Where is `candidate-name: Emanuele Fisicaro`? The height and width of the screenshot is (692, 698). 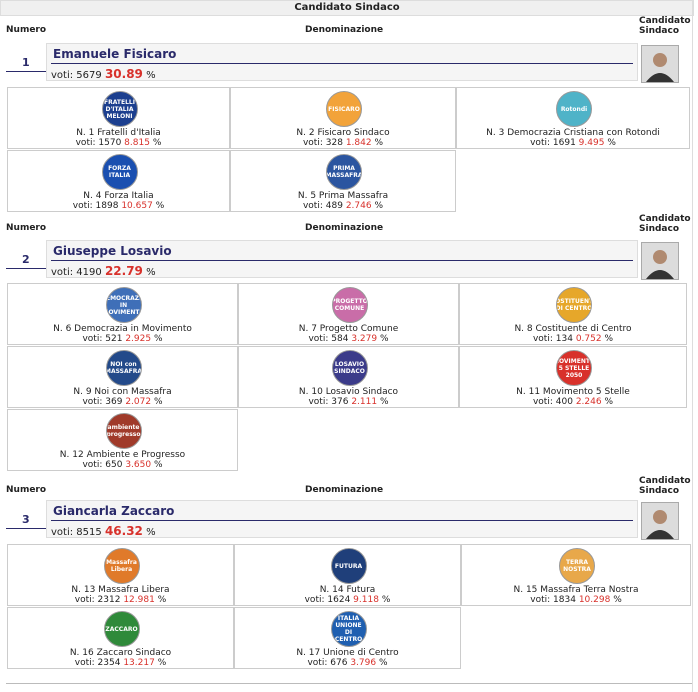
candidate-name: Emanuele Fisicaro is located at coordinates (115, 54).